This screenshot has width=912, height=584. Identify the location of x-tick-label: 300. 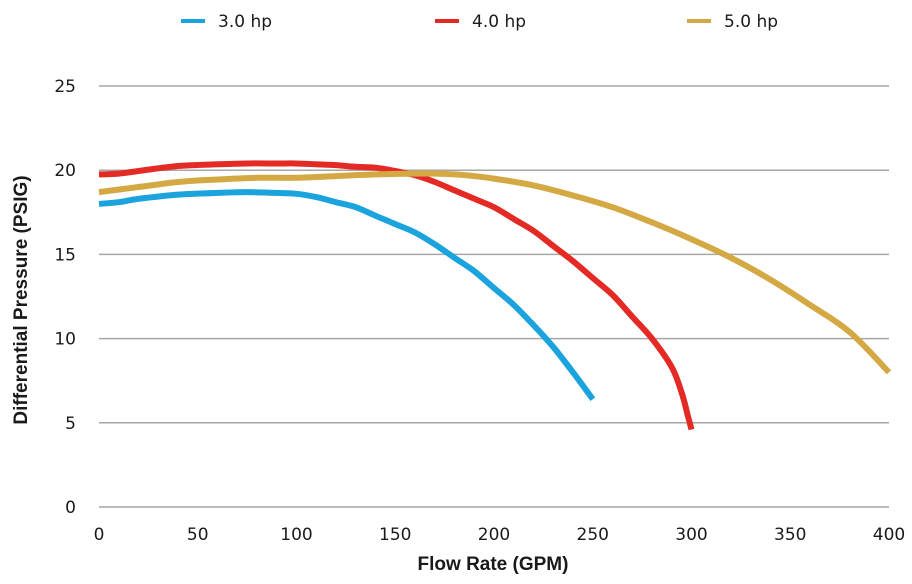
(691, 535).